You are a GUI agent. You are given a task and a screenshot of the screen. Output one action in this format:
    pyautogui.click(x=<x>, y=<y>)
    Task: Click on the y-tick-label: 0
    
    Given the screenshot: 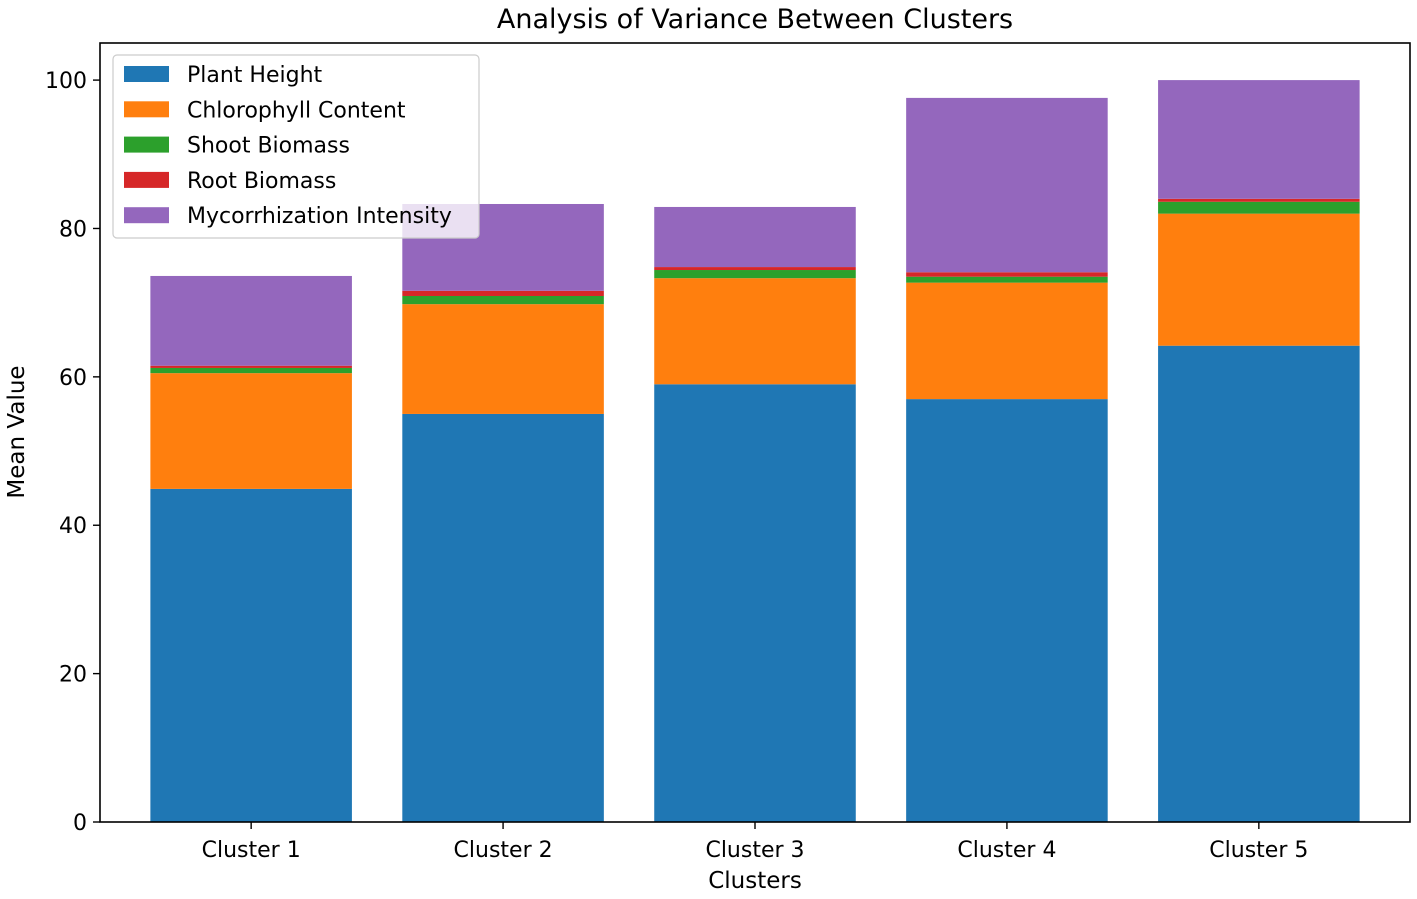 What is the action you would take?
    pyautogui.click(x=80, y=823)
    